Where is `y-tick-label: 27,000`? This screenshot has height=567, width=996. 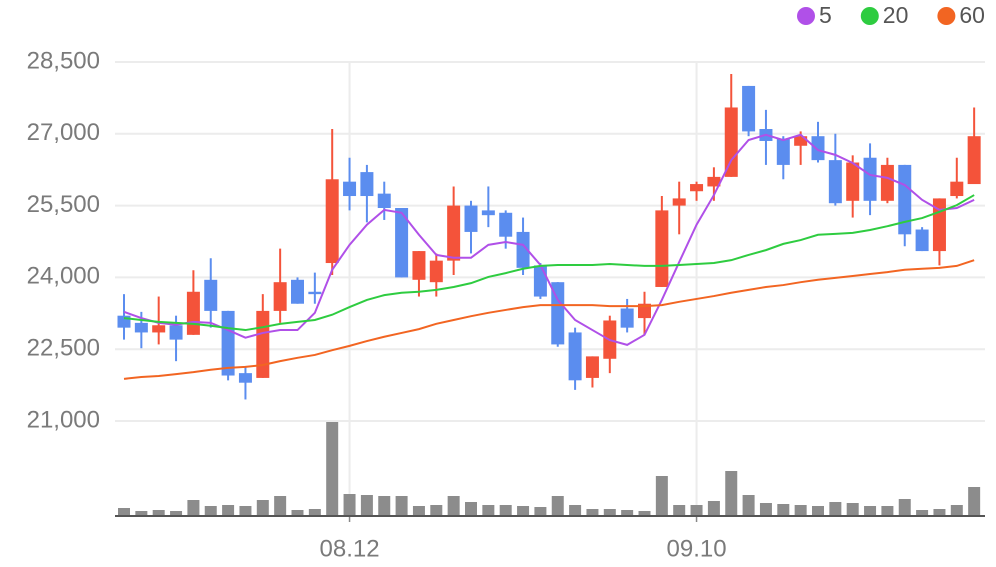
y-tick-label: 27,000 is located at coordinates (63, 132).